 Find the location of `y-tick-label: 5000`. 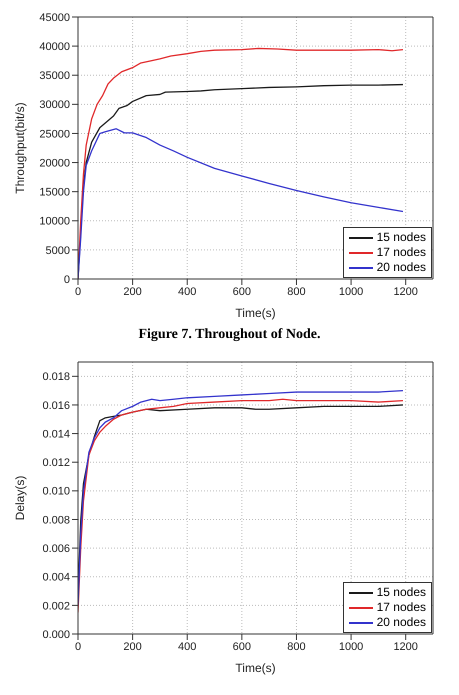

y-tick-label: 5000 is located at coordinates (58, 250).